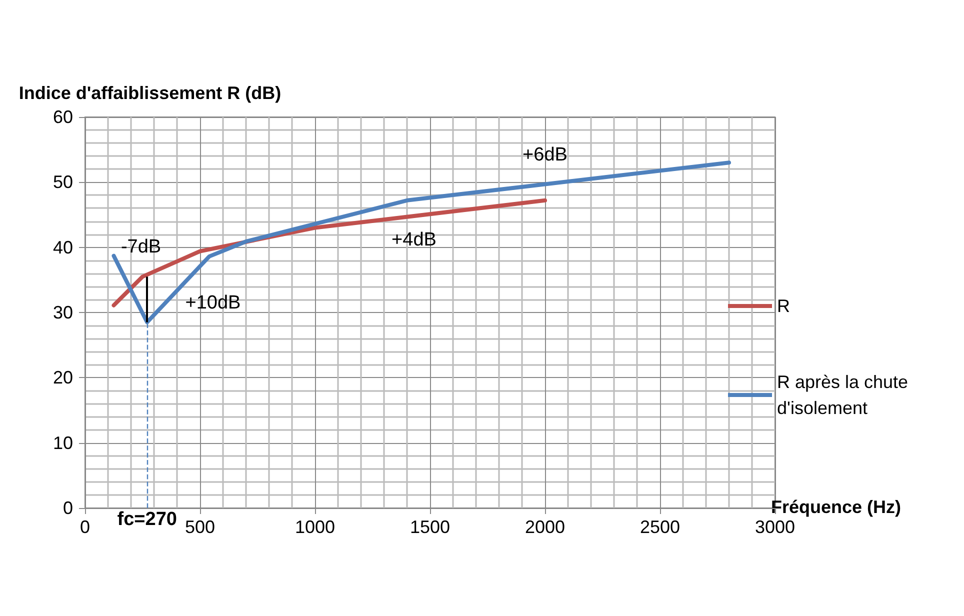  I want to click on y-tick-label: 30, so click(62, 312).